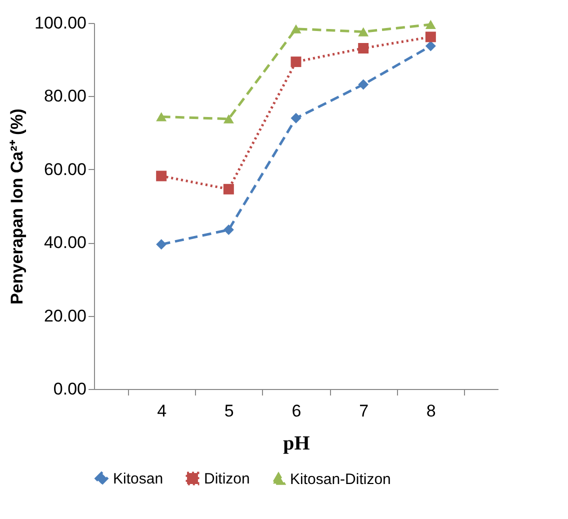 This screenshot has height=519, width=568. I want to click on x-tick-label: 5, so click(229, 411).